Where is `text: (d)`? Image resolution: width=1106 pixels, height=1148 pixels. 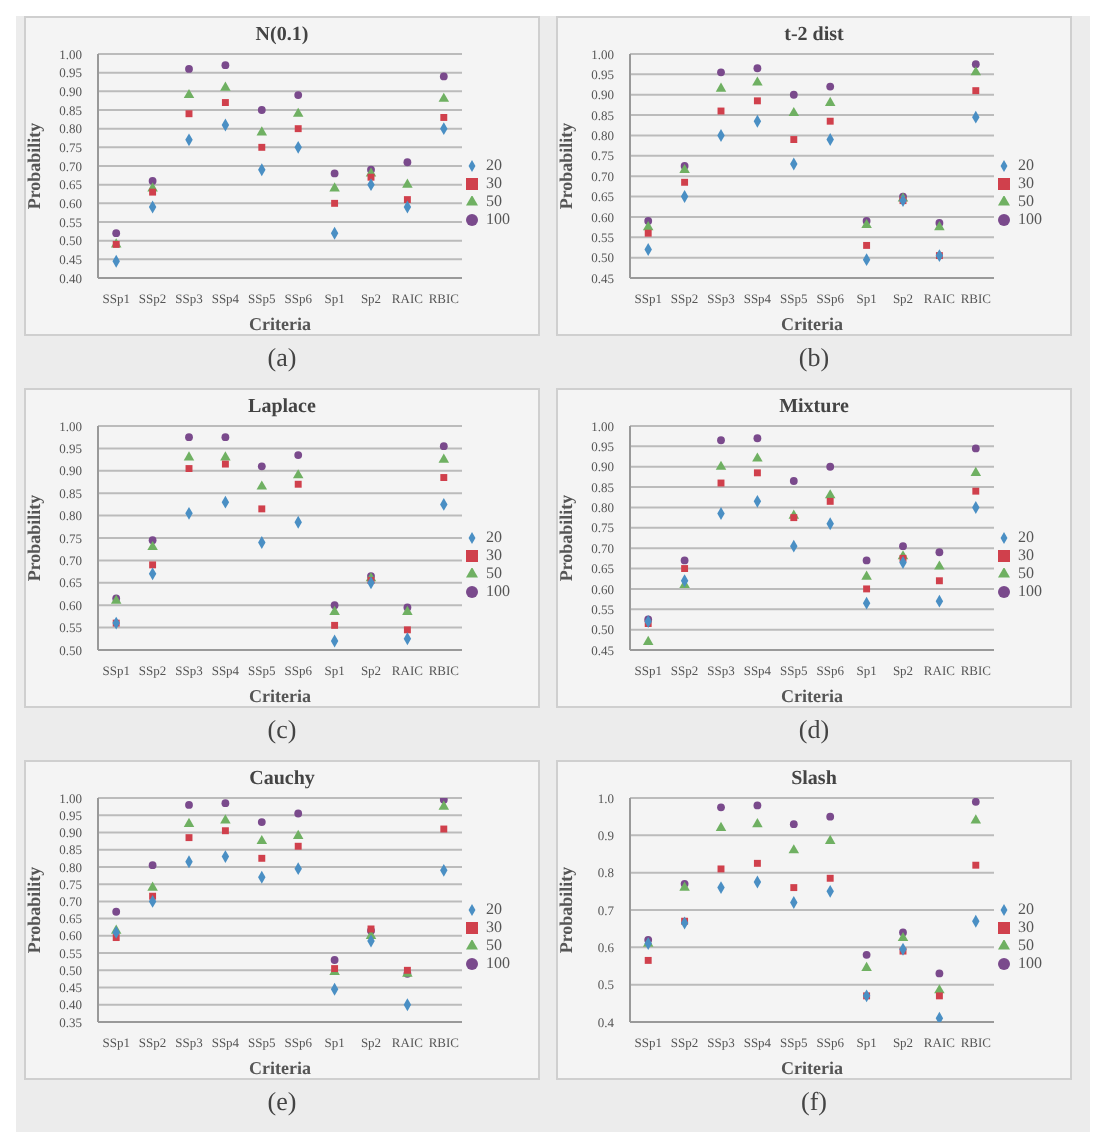
text: (d) is located at coordinates (814, 730).